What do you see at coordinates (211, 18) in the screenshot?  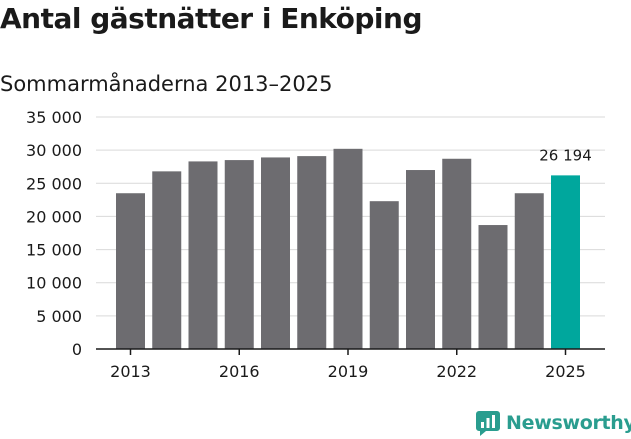 I see `chart-title: Antal gästnätter i Enköping` at bounding box center [211, 18].